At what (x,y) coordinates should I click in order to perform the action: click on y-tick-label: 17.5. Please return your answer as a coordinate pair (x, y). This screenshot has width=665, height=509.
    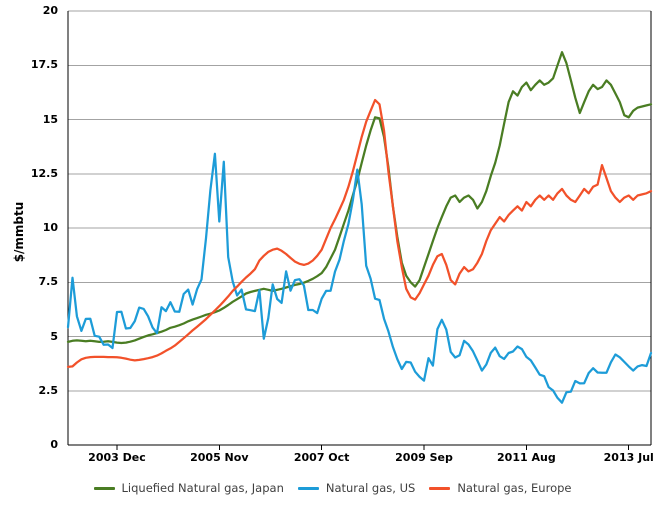
    Looking at the image, I should click on (44, 65).